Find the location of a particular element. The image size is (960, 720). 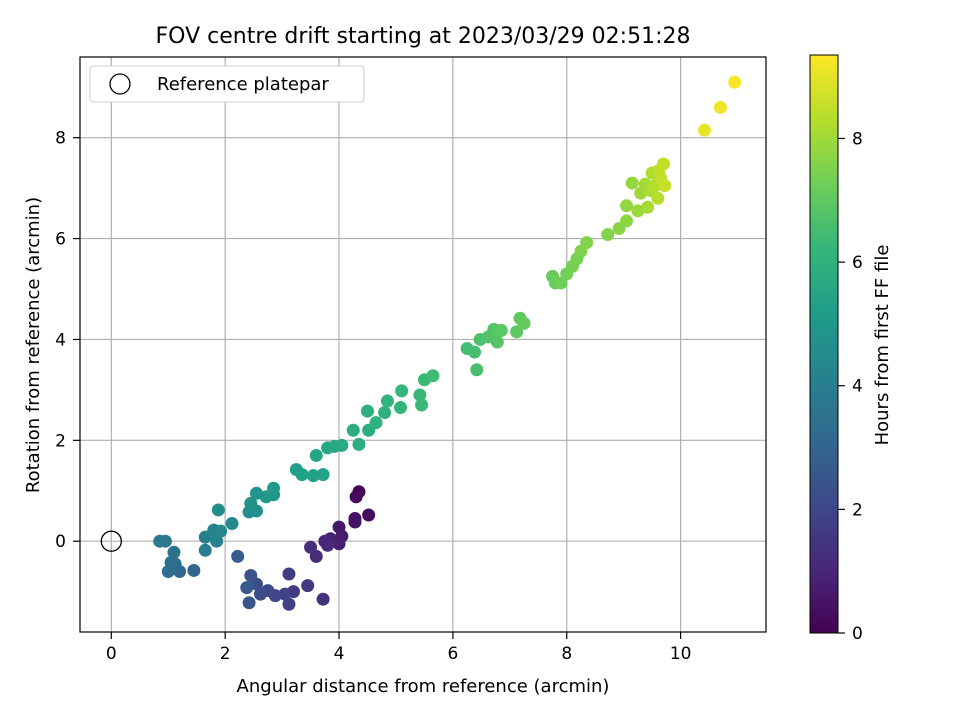

reference-point is located at coordinates (111, 541).